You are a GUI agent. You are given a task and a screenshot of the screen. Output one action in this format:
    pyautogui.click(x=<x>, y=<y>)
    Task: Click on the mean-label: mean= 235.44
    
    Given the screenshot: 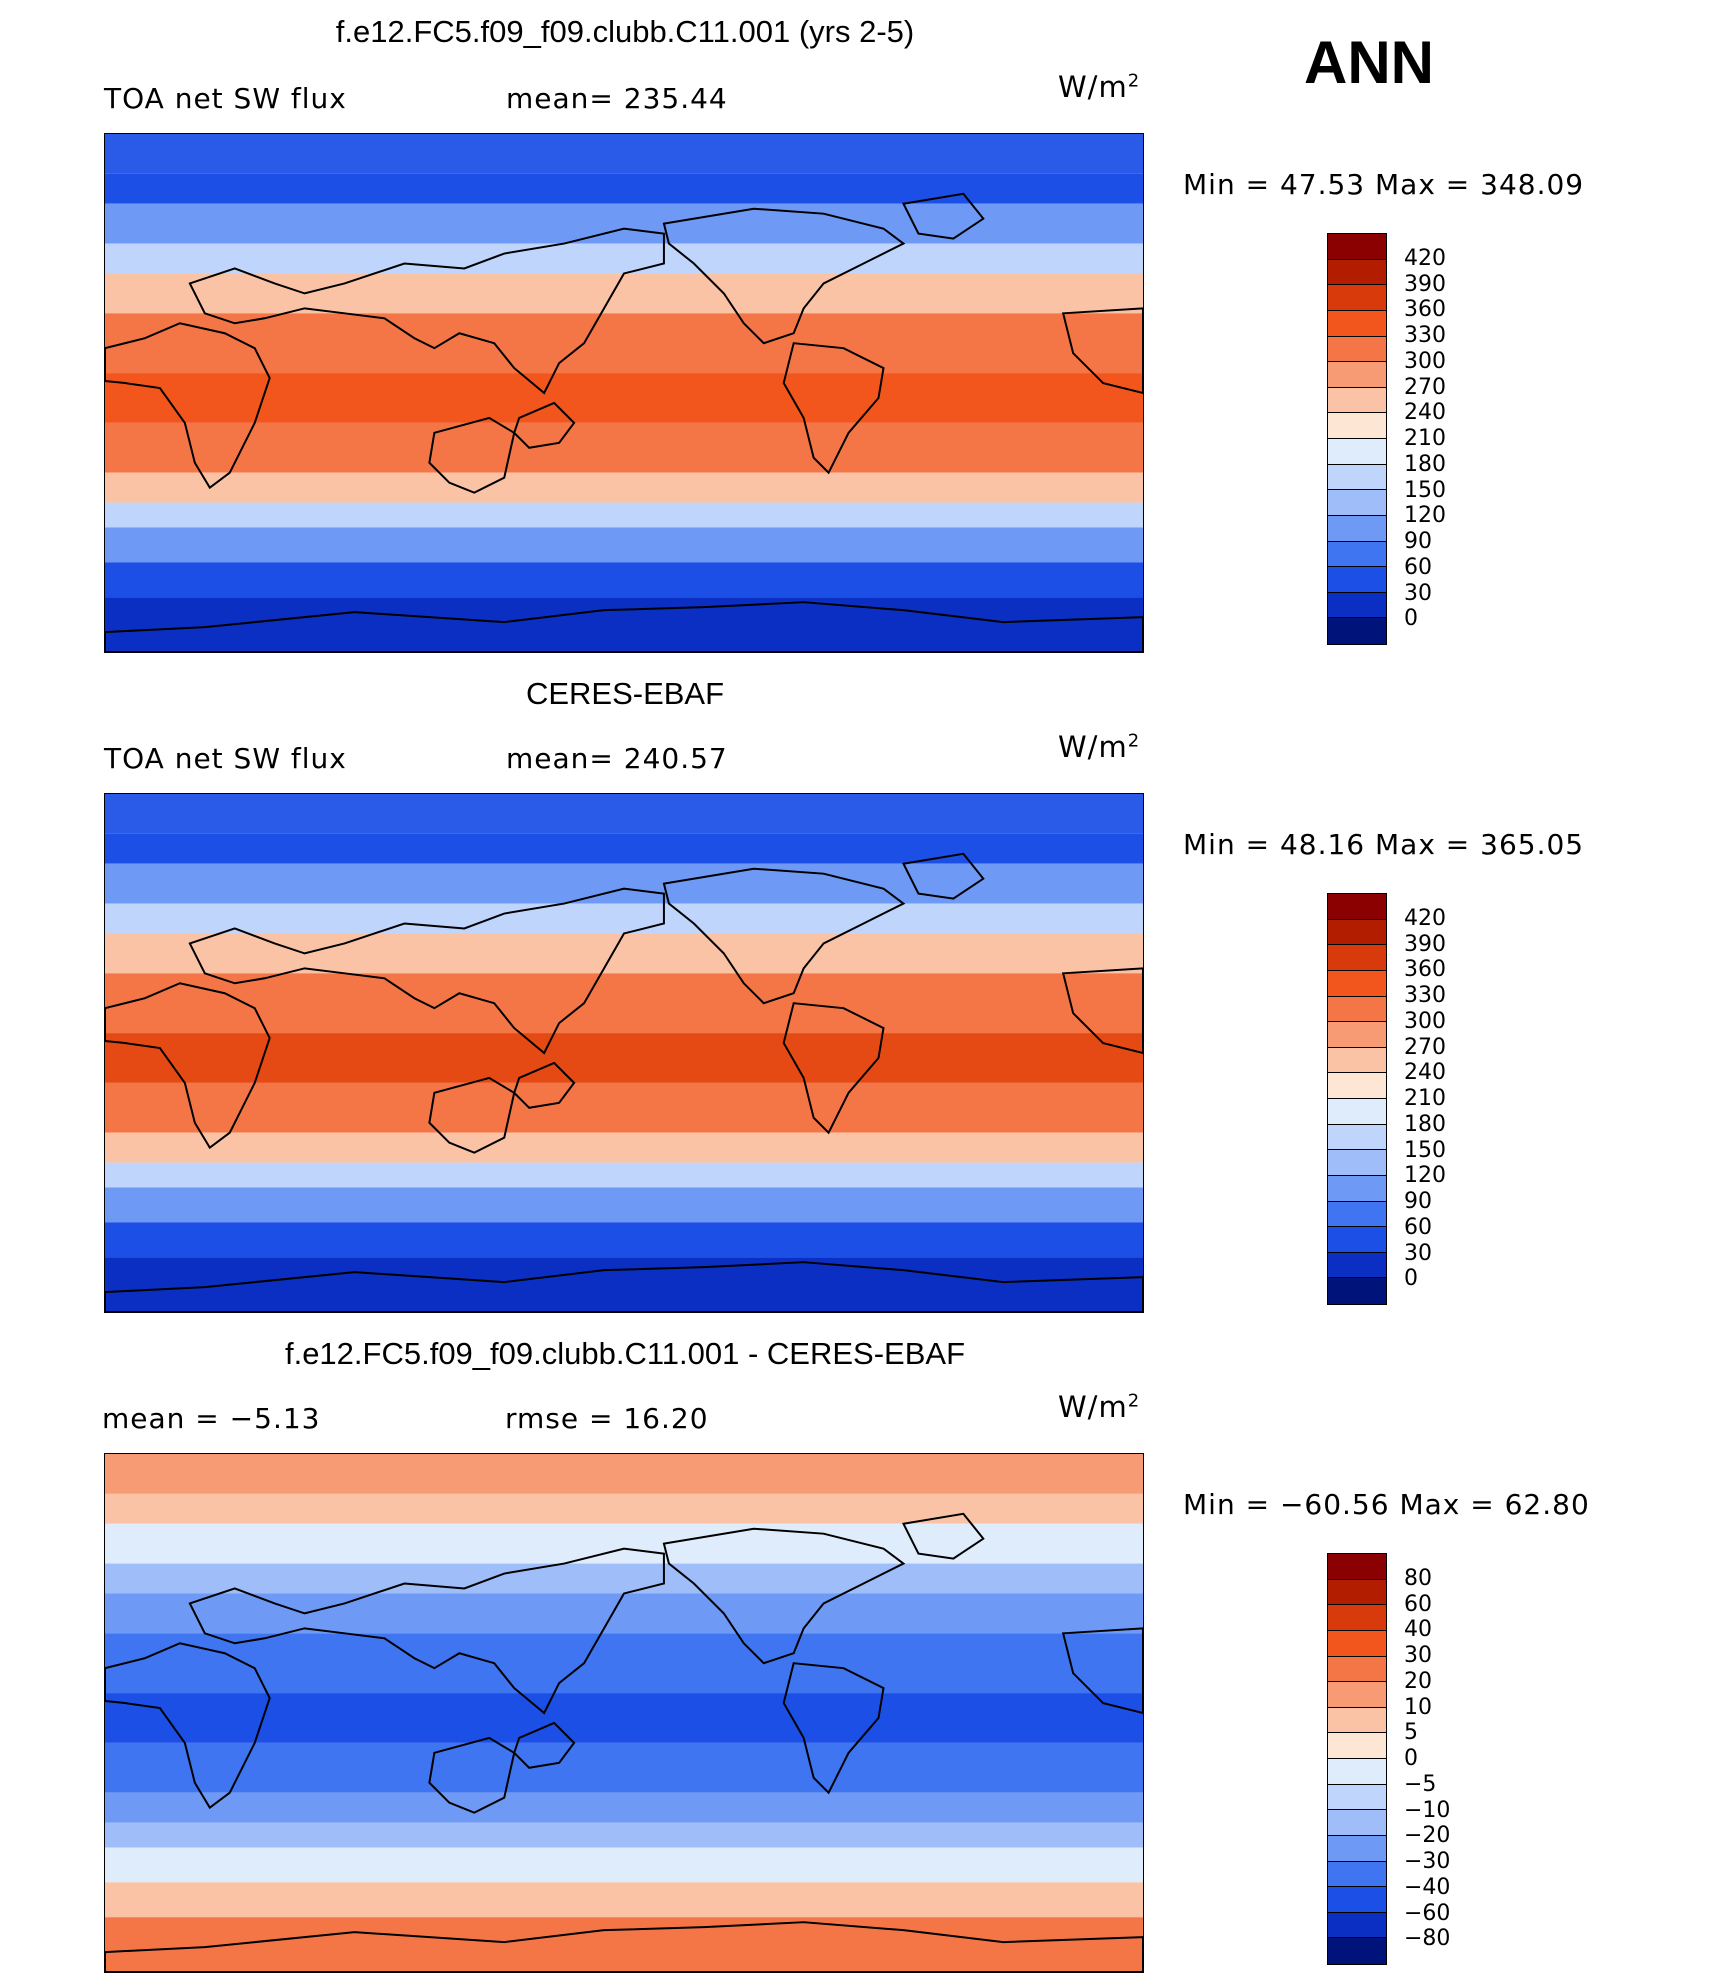 What is the action you would take?
    pyautogui.click(x=617, y=98)
    